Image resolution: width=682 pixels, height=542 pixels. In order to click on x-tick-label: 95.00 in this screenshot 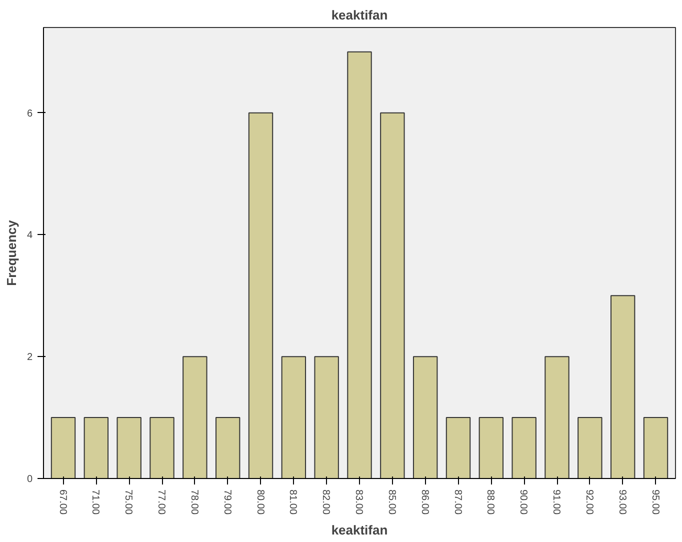, I will do `click(654, 502)`.